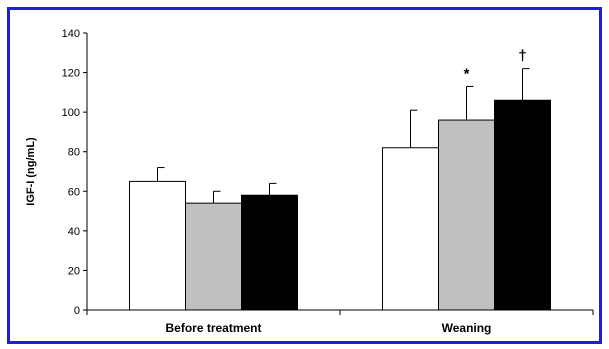 The width and height of the screenshot is (609, 349). Describe the element at coordinates (74, 271) in the screenshot. I see `y-tick-label: 20` at that location.